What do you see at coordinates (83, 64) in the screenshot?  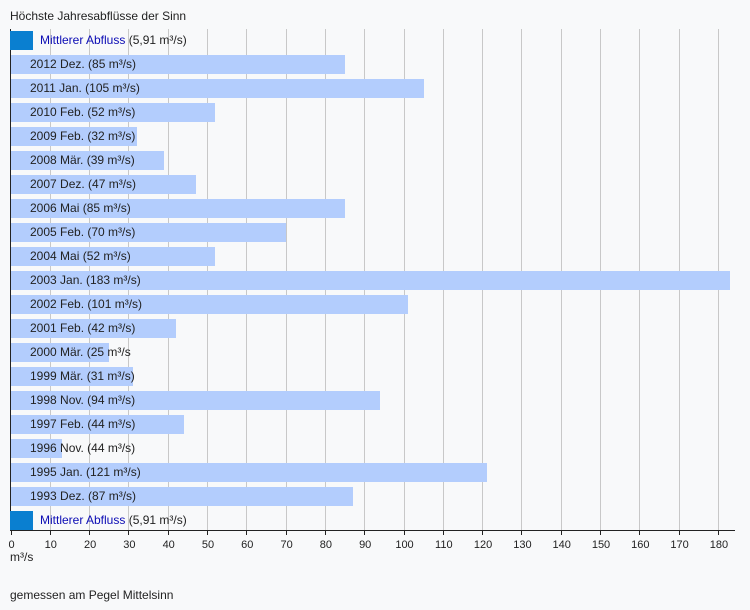 I see `bar-label: 2012 Dez. (85 m³/s)` at bounding box center [83, 64].